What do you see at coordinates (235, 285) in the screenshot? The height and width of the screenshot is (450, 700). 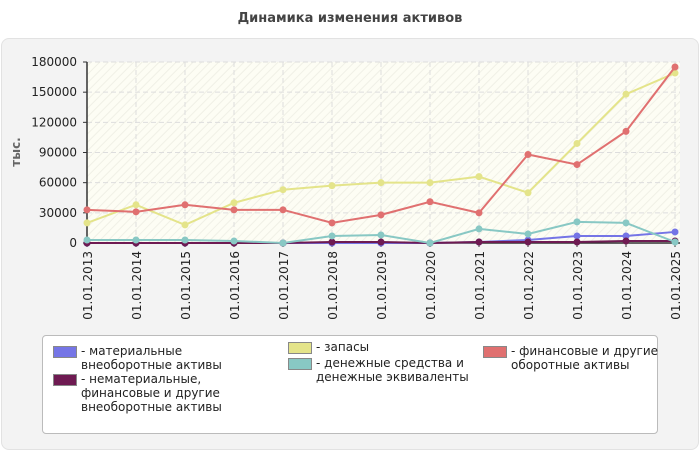 I see `x-tick-label: 01.01.2016` at bounding box center [235, 285].